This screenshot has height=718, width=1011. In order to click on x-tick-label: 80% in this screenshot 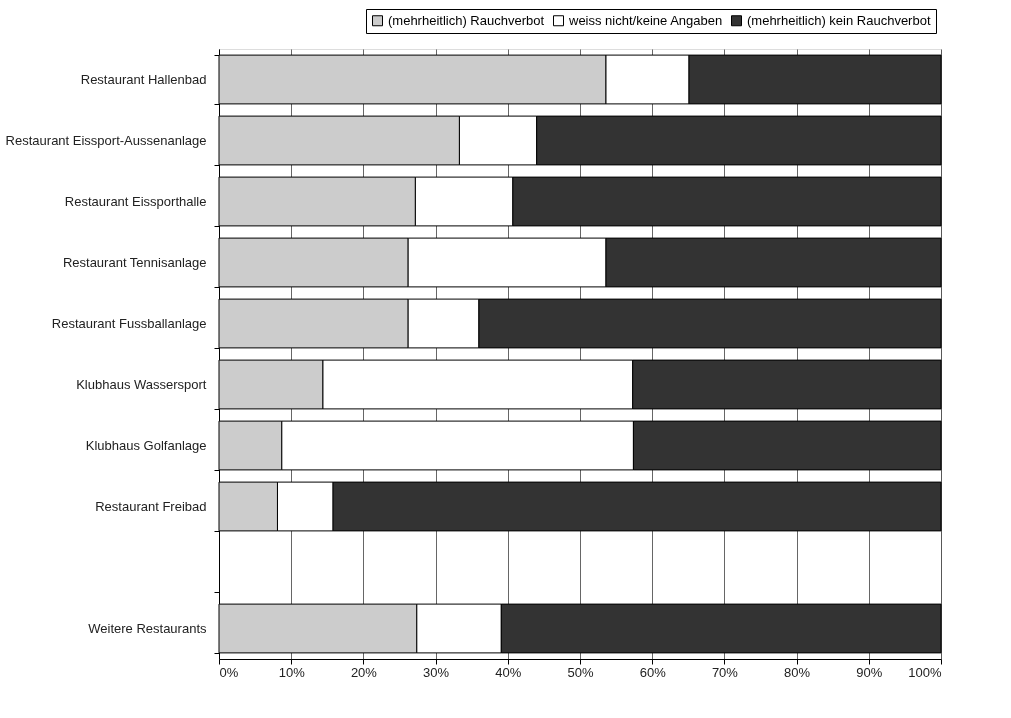, I will do `click(797, 672)`.